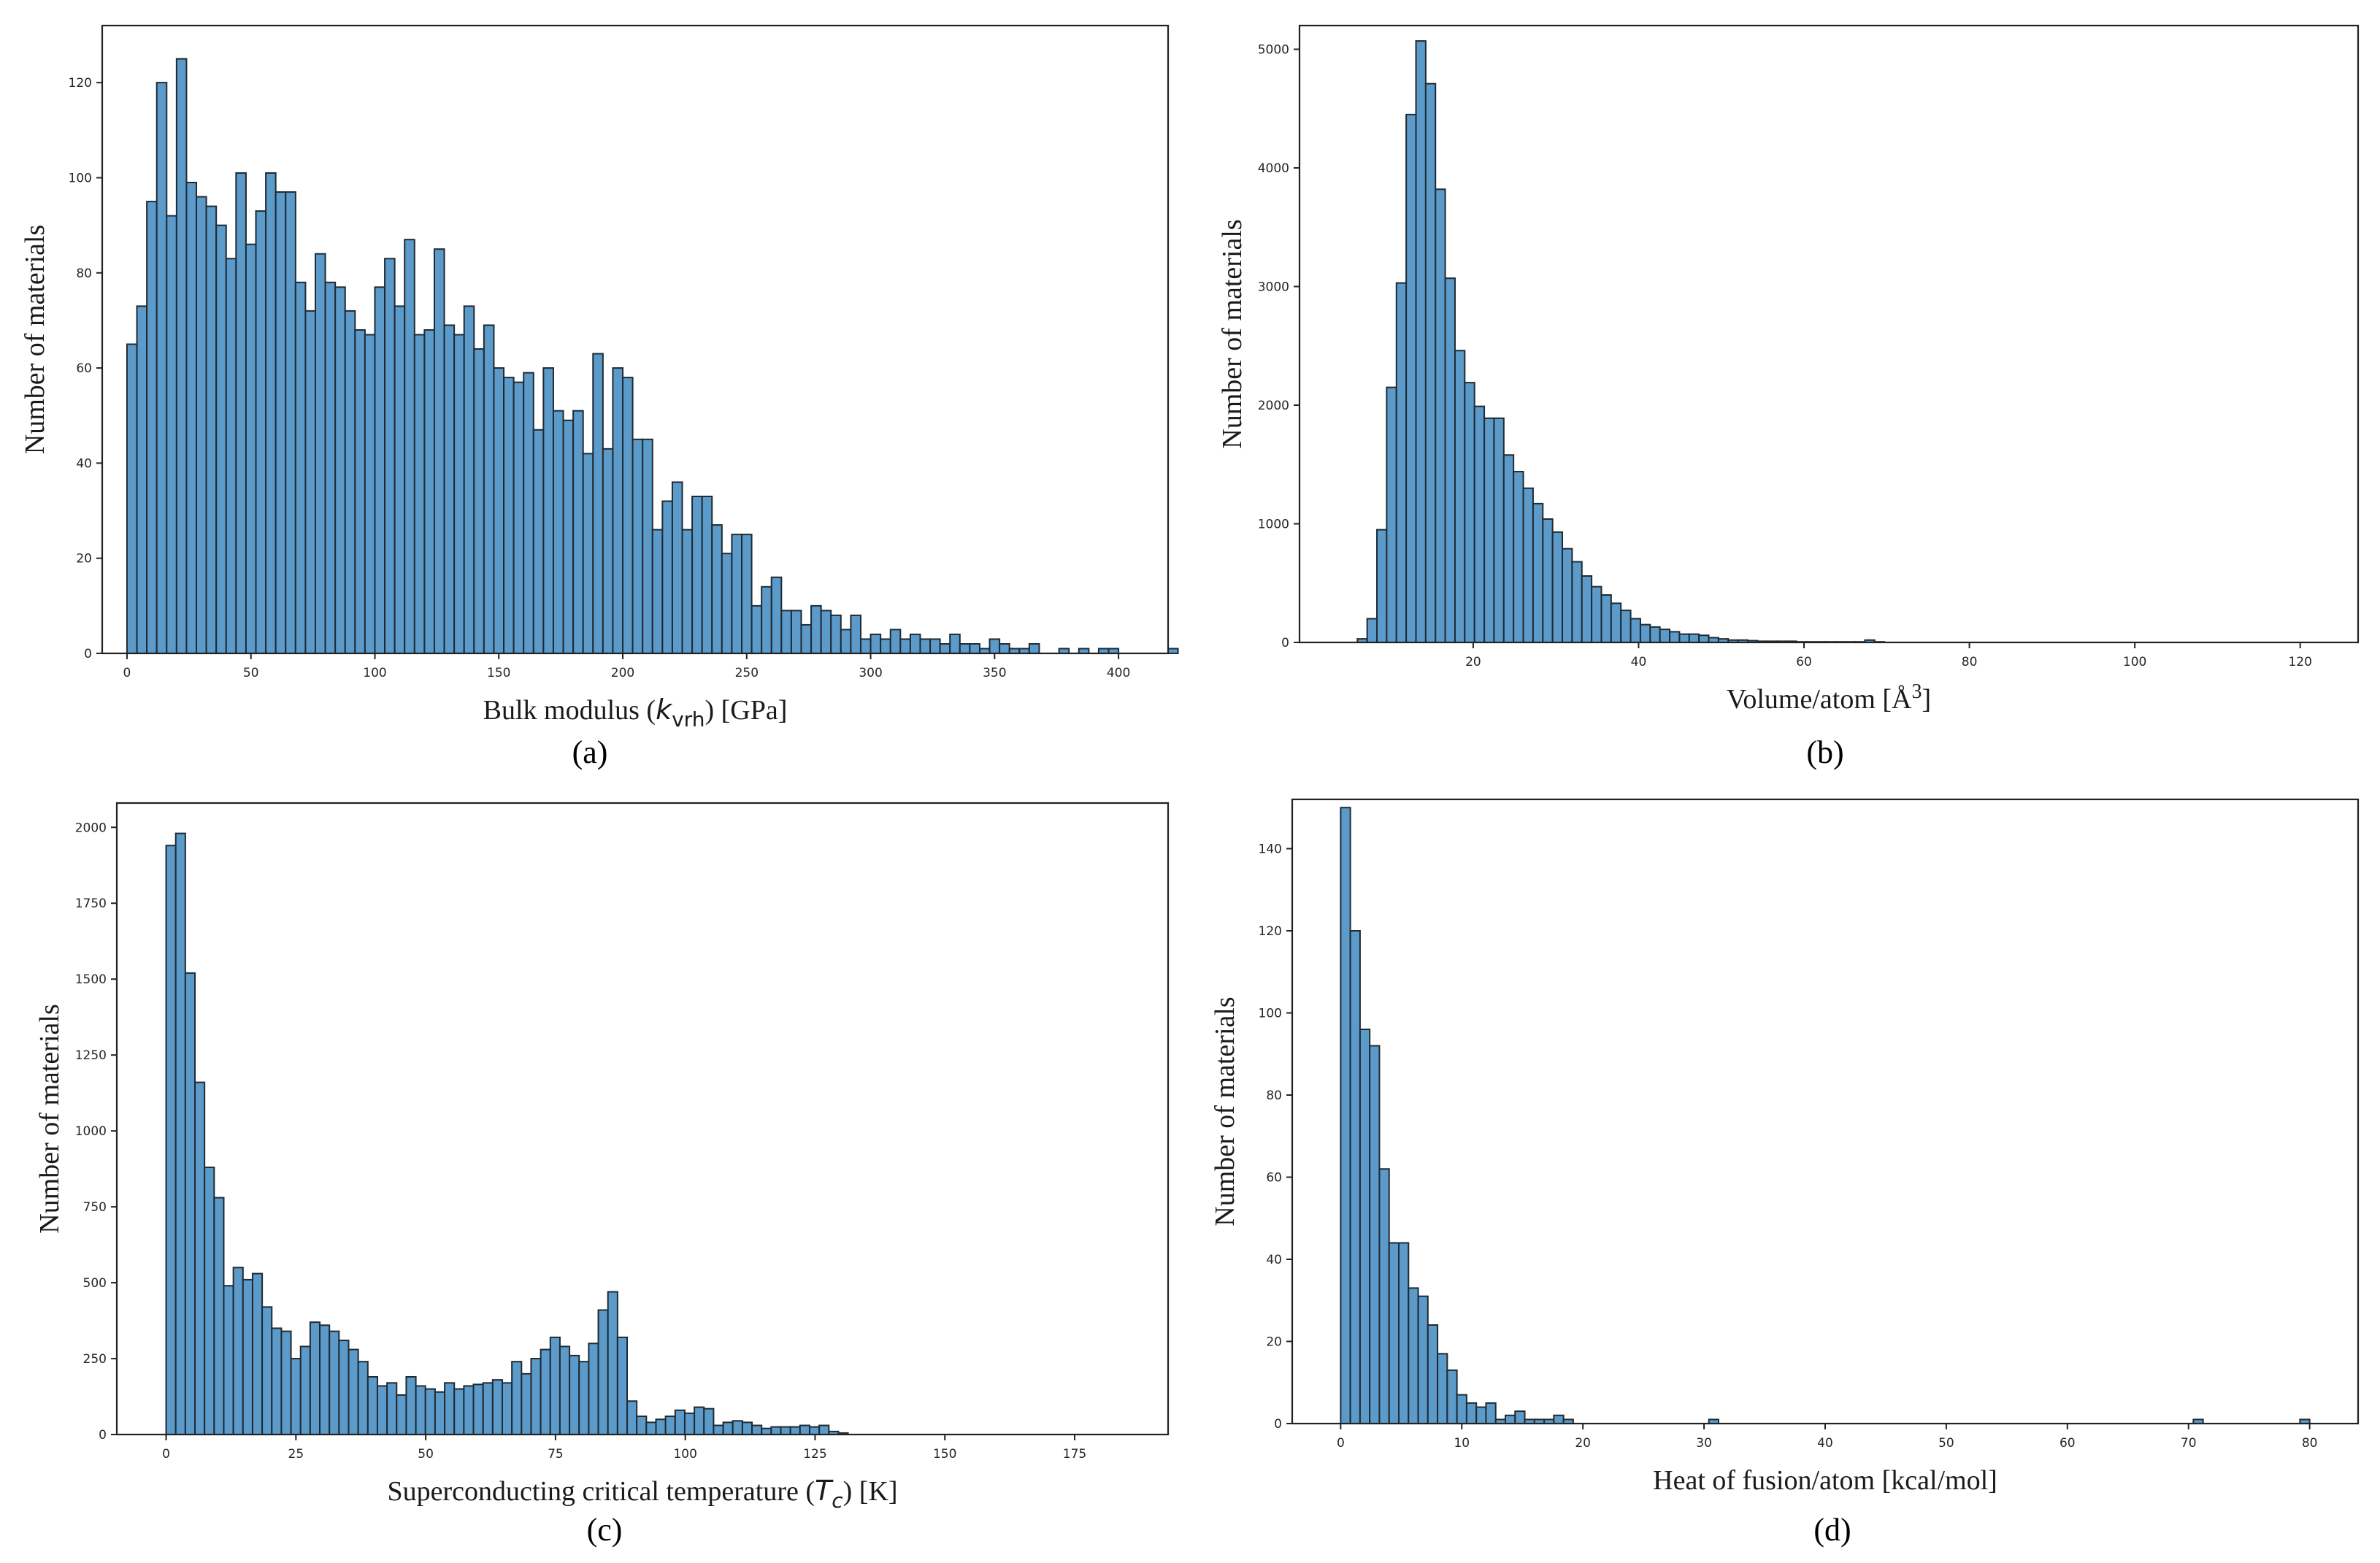  Describe the element at coordinates (870, 673) in the screenshot. I see `x-tick-label: 300` at that location.